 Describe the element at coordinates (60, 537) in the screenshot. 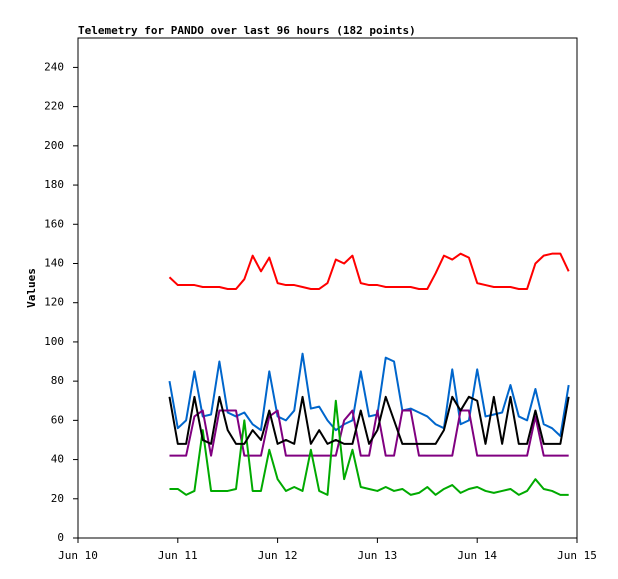

I see `y-tick-label: 0` at that location.